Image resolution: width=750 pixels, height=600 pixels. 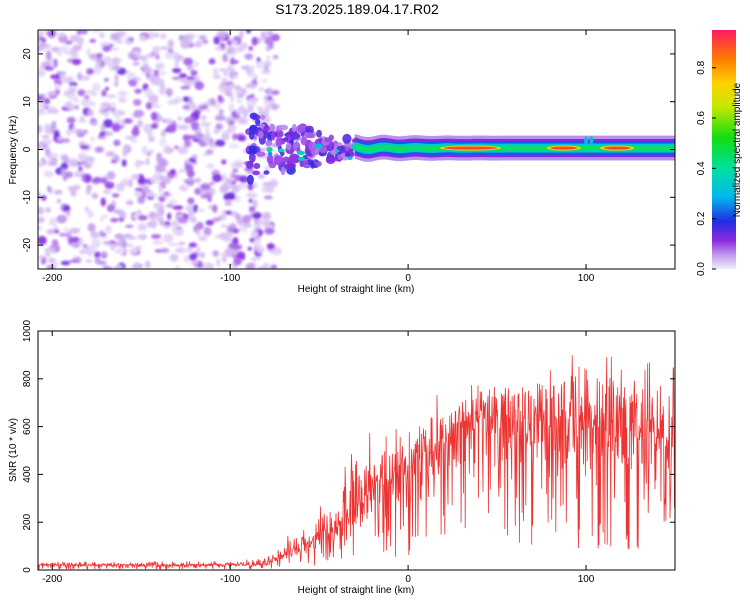 What do you see at coordinates (514, 148) in the screenshot?
I see `ridge-layer` at bounding box center [514, 148].